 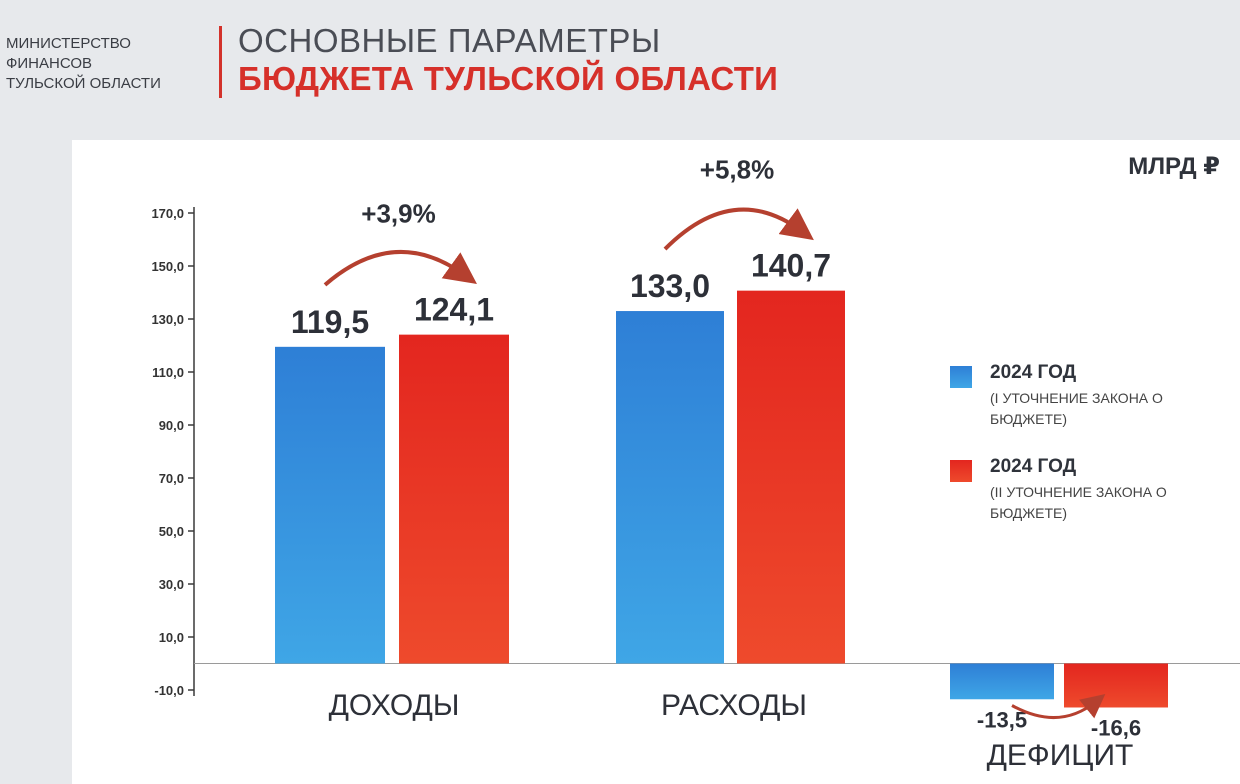 I want to click on legend-item-1: 2024 ГОД (I УТОЧНЕНИЕ ЗАКОНА О БЮДЖЕТЕ), so click(x=1090, y=396).